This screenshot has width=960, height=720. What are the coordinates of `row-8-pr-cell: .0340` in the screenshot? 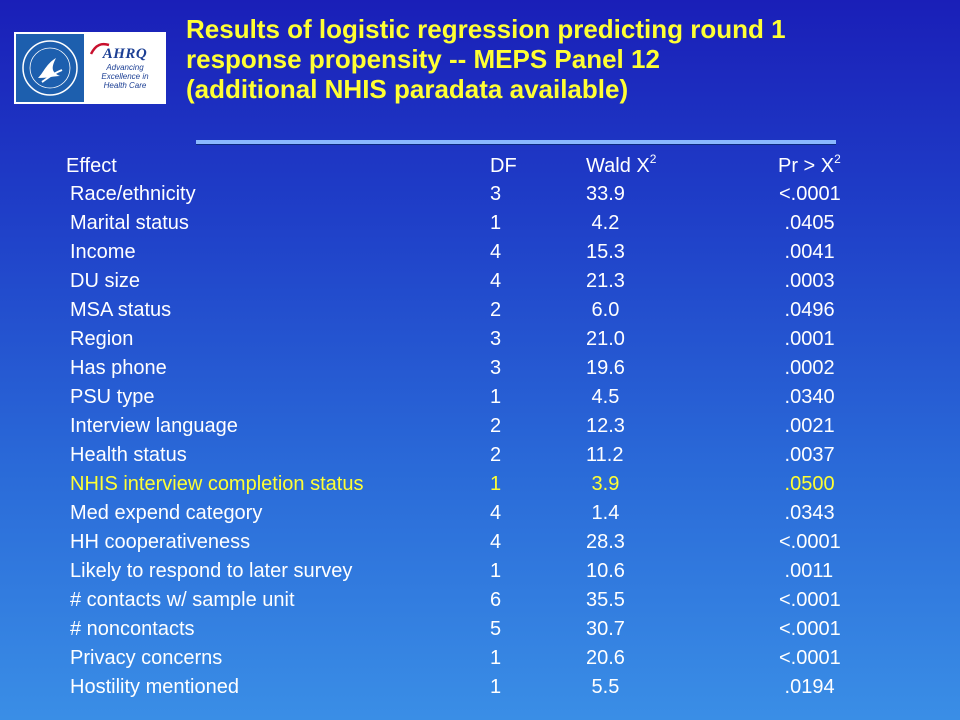 It's located at (807, 397).